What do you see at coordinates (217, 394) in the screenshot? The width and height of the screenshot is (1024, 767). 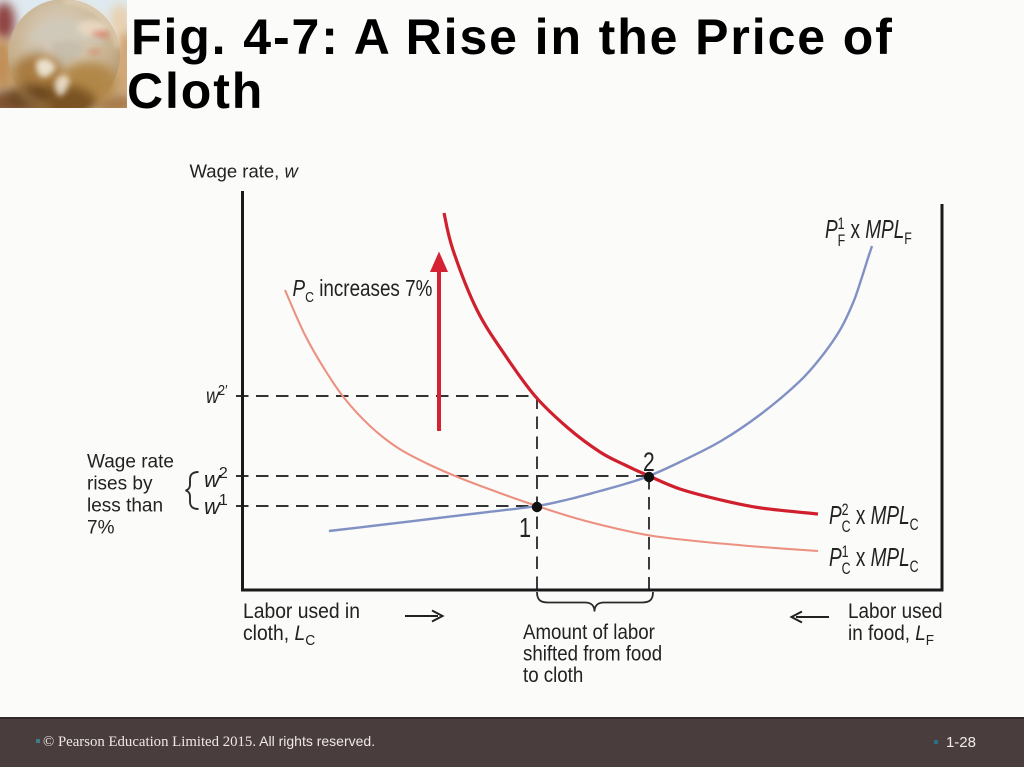 I see `svg-text: w2′` at bounding box center [217, 394].